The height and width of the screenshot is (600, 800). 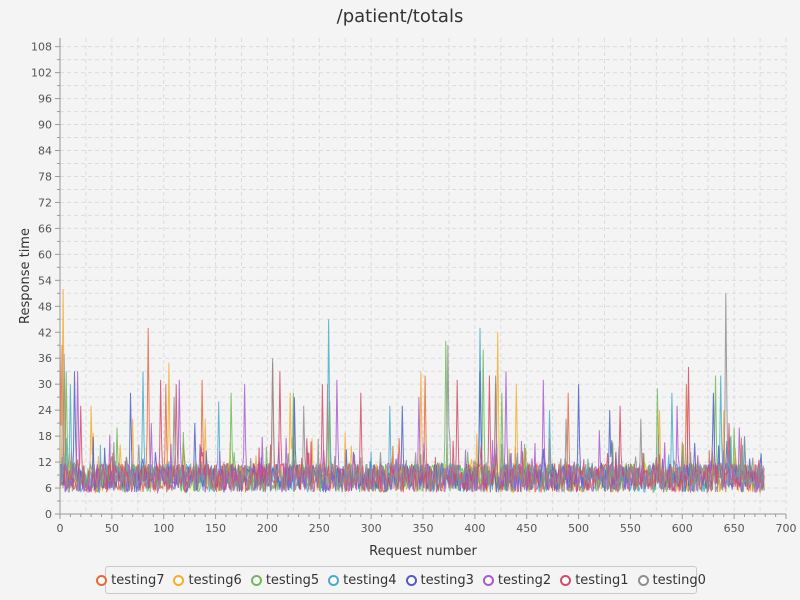 I want to click on x-tick-label: 100, so click(x=163, y=528).